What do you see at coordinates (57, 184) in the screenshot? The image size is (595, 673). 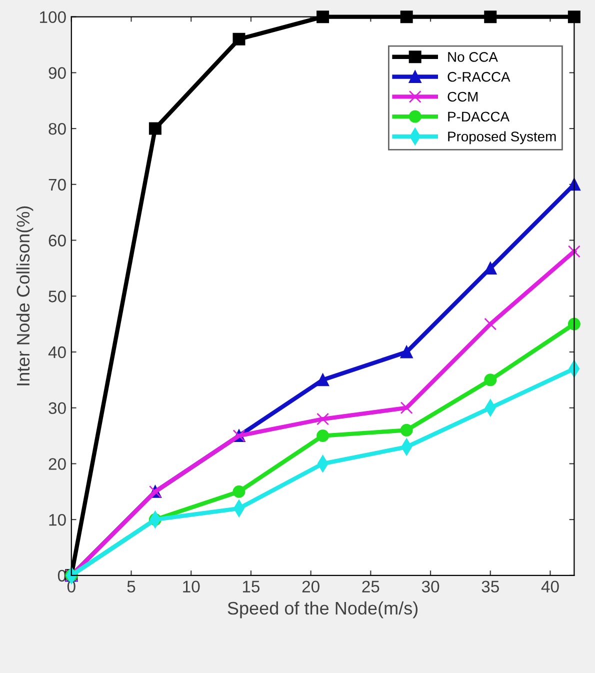 I see `y-tick-label: 70` at bounding box center [57, 184].